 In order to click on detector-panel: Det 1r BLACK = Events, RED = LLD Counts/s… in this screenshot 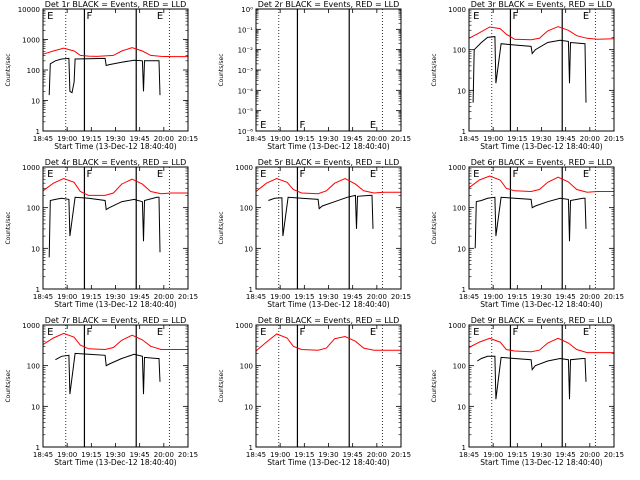, I will do `click(101, 75)`.